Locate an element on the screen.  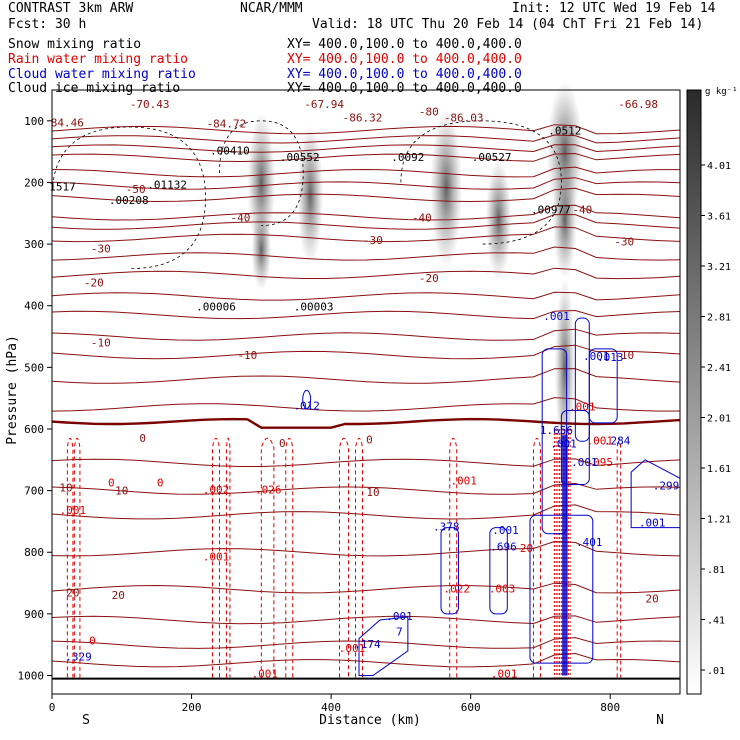
y-tick-label: 900 is located at coordinates (34, 614).